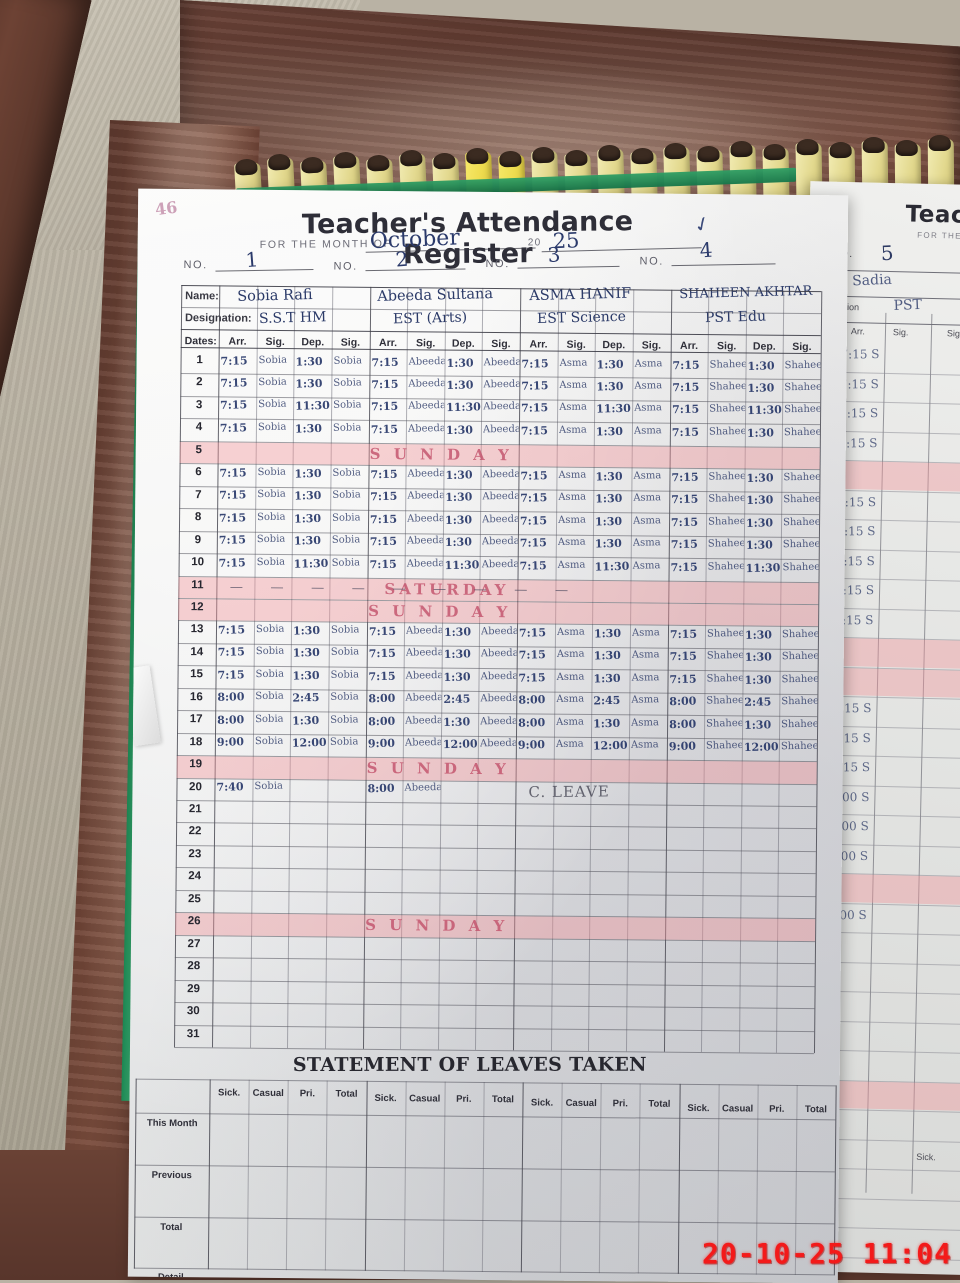  I want to click on attendance-cell: 12:00, so click(460, 744).